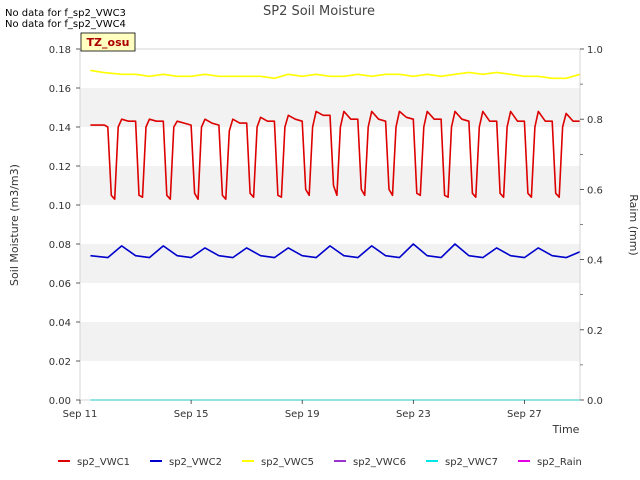 This screenshot has width=640, height=480. What do you see at coordinates (335, 155) in the screenshot?
I see `series-line-sp2_VWC1` at bounding box center [335, 155].